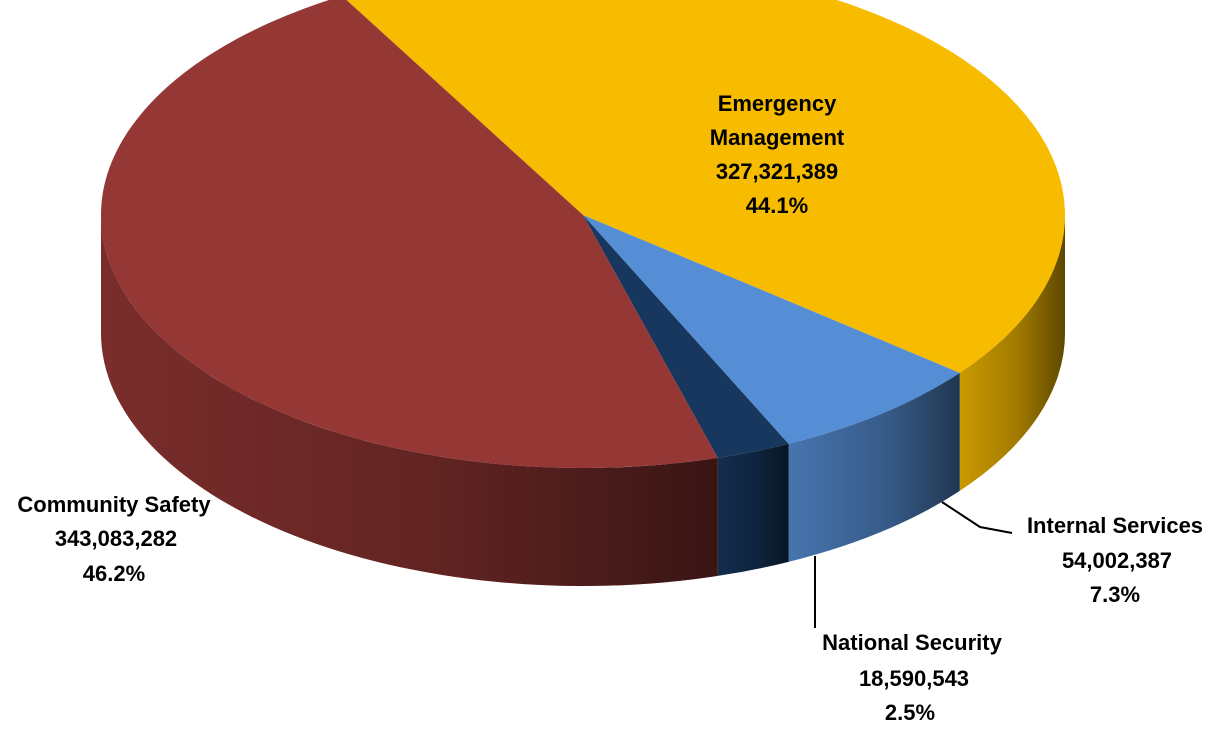  Describe the element at coordinates (777, 171) in the screenshot. I see `slice-value-label: 327,321,389` at that location.